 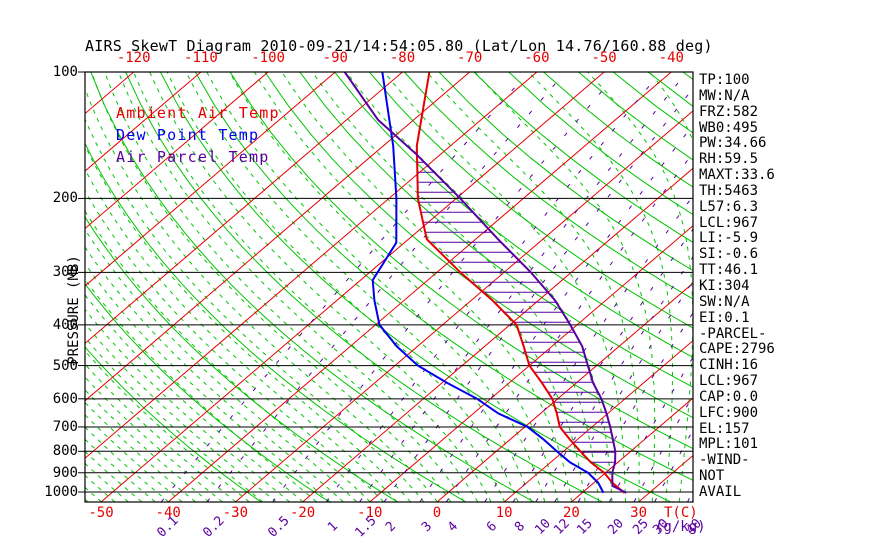 I want to click on top-temp-tick-label: -110, so click(x=201, y=58).